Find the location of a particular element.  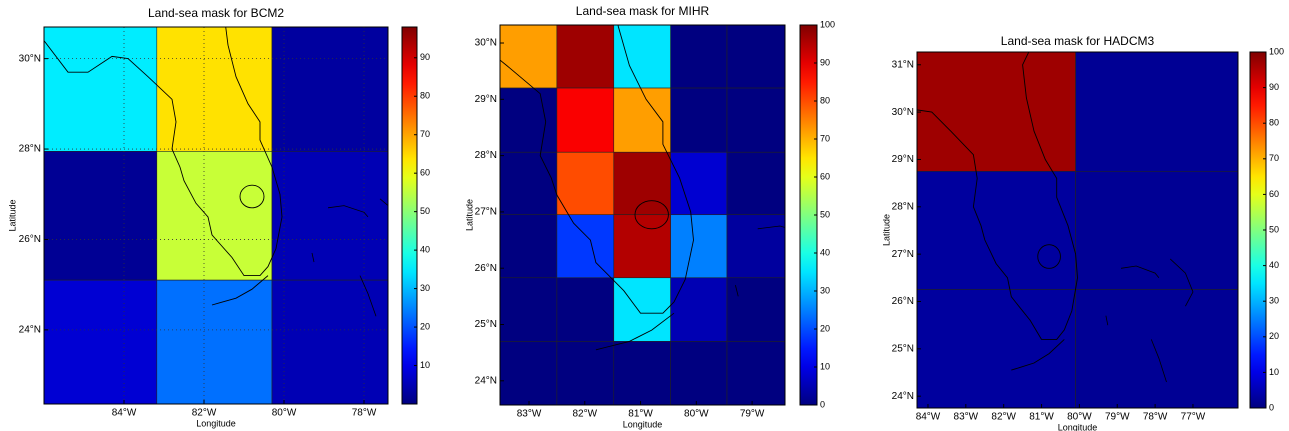

chart-title: Land-sea mask for MIHR is located at coordinates (643, 11).